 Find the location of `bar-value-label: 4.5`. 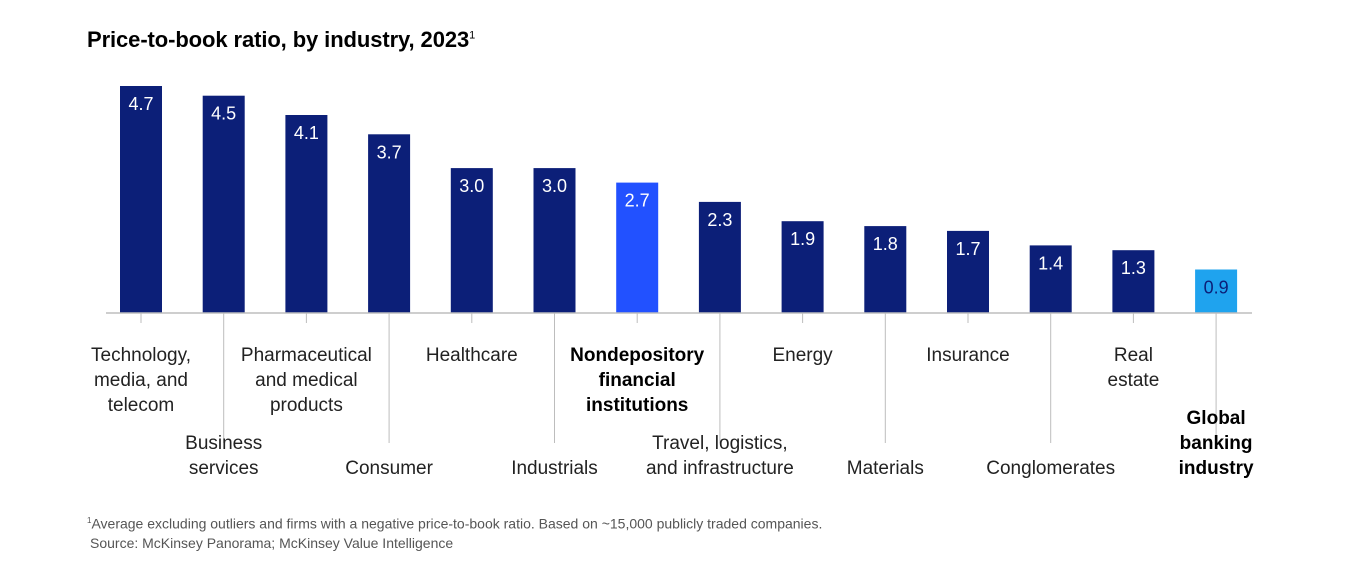

bar-value-label: 4.5 is located at coordinates (223, 114).